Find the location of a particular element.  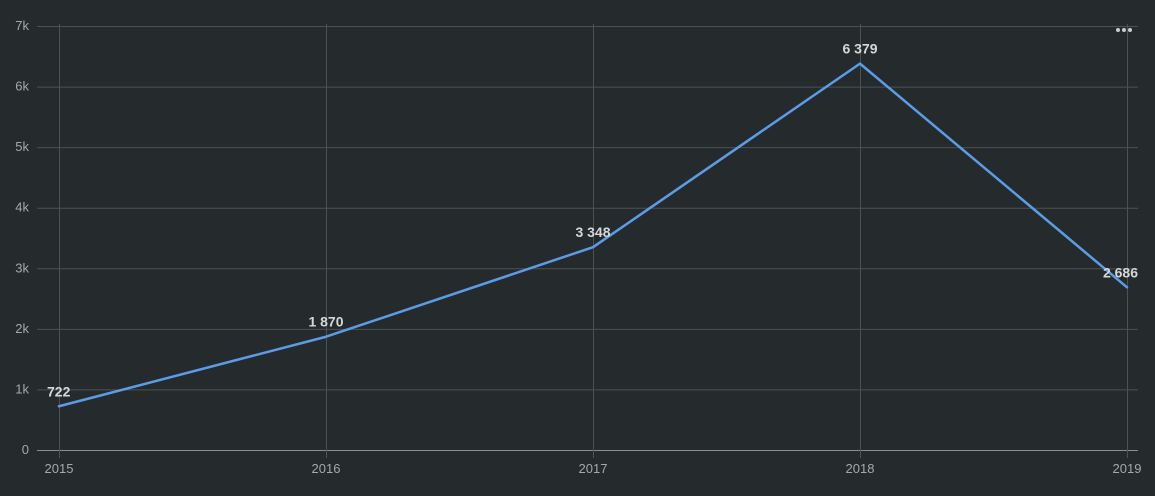

y-tick-label: 4k is located at coordinates (22, 207).